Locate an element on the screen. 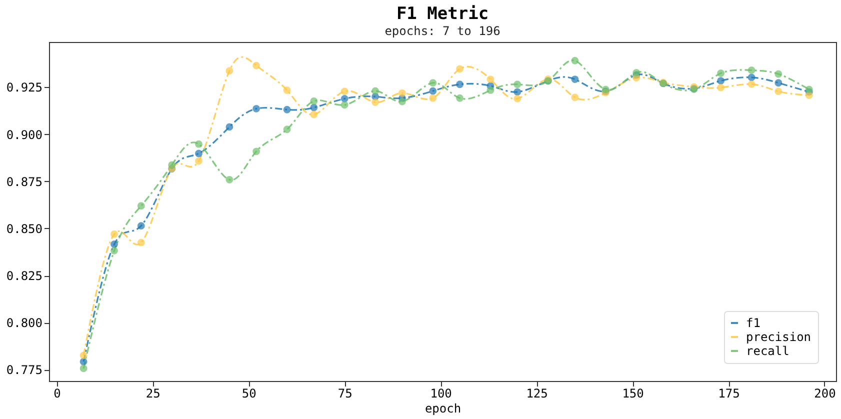 The image size is (841, 419). chart-title: F1 Metric is located at coordinates (442, 14).